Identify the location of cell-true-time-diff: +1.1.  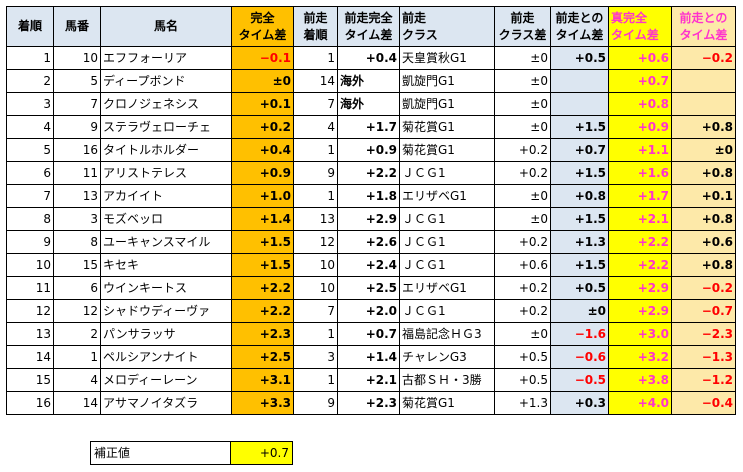
(640, 150).